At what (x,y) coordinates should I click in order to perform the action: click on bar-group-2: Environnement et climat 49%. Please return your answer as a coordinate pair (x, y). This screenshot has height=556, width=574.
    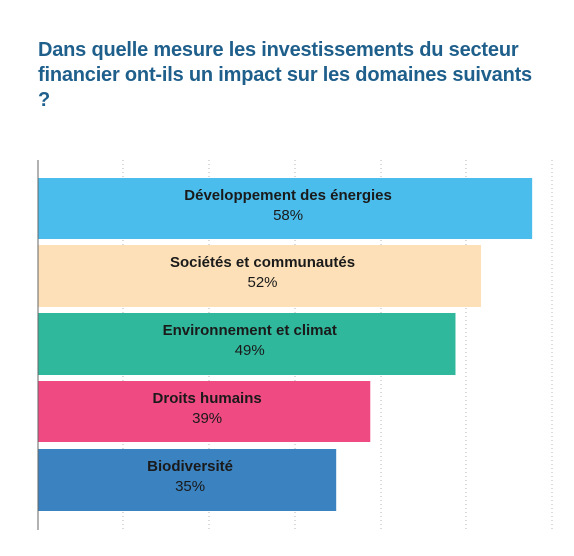
    Looking at the image, I should click on (247, 344).